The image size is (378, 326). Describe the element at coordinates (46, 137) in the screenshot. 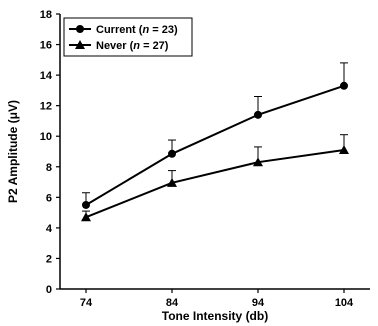

I see `y-tick-label: 10` at that location.